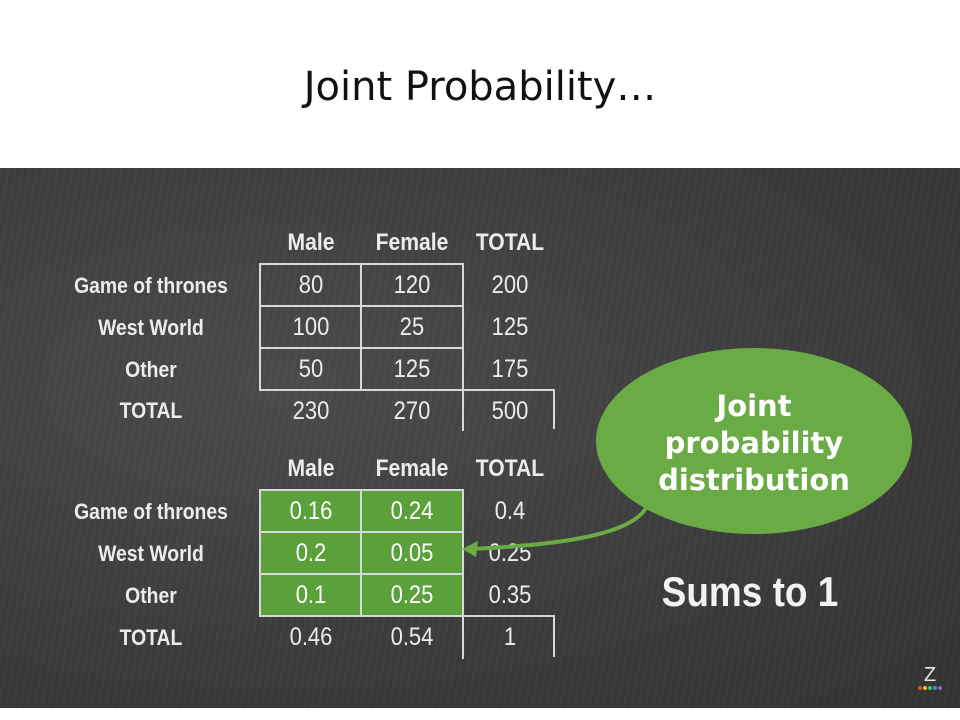 This screenshot has height=720, width=960. What do you see at coordinates (510, 411) in the screenshot?
I see `table-cell: 500` at bounding box center [510, 411].